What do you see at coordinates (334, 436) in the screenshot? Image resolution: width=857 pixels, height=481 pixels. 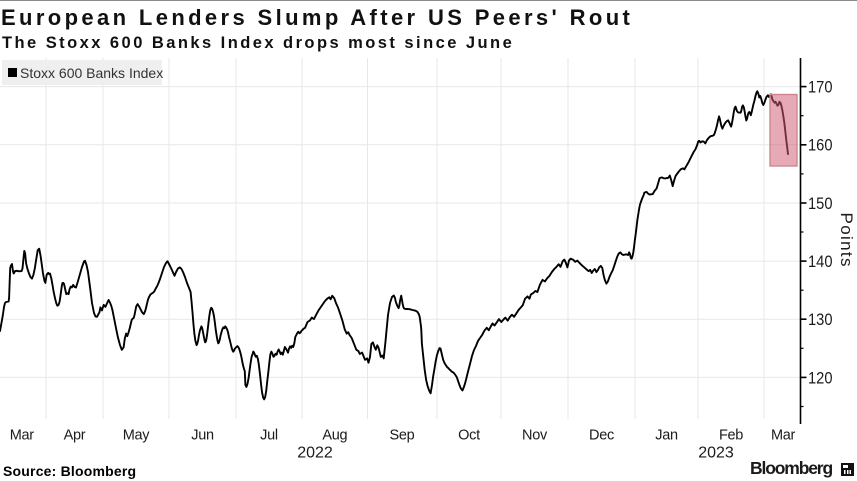 I see `svg-text: Aug` at bounding box center [334, 436].